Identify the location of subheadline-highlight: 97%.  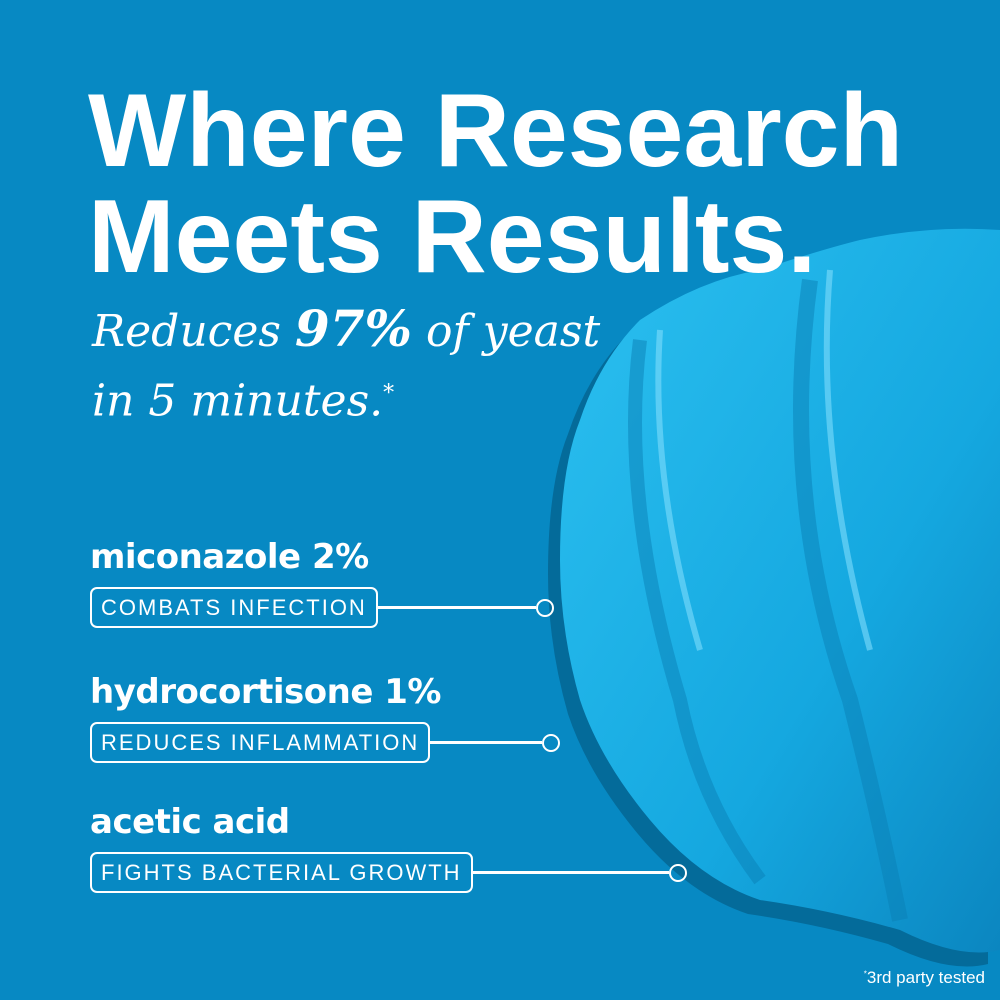
(353, 328).